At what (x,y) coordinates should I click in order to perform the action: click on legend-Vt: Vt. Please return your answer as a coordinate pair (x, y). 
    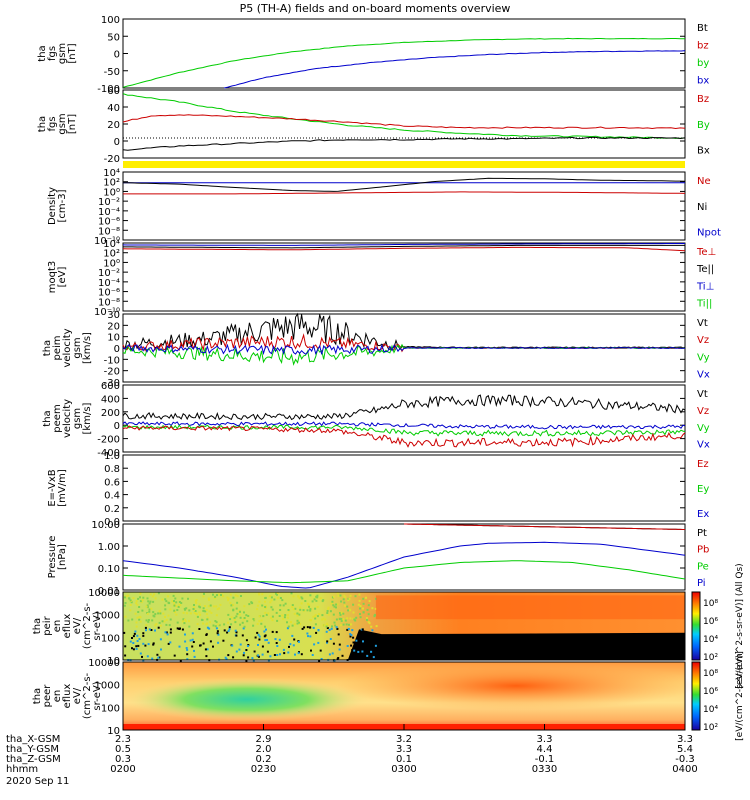
    Looking at the image, I should click on (702, 394).